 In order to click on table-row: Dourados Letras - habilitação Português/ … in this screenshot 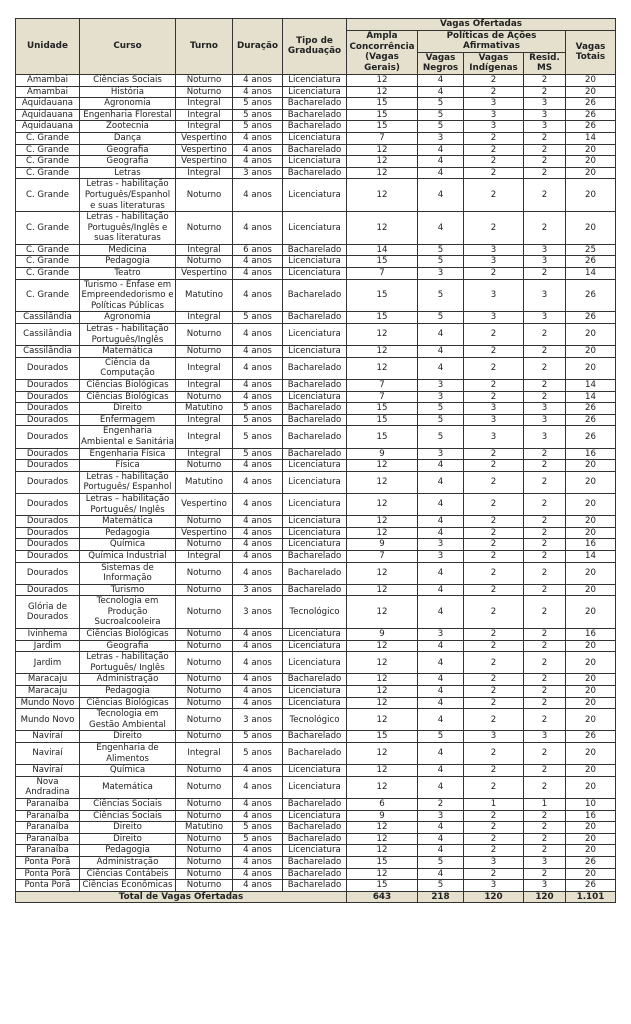, I will do `click(316, 482)`.